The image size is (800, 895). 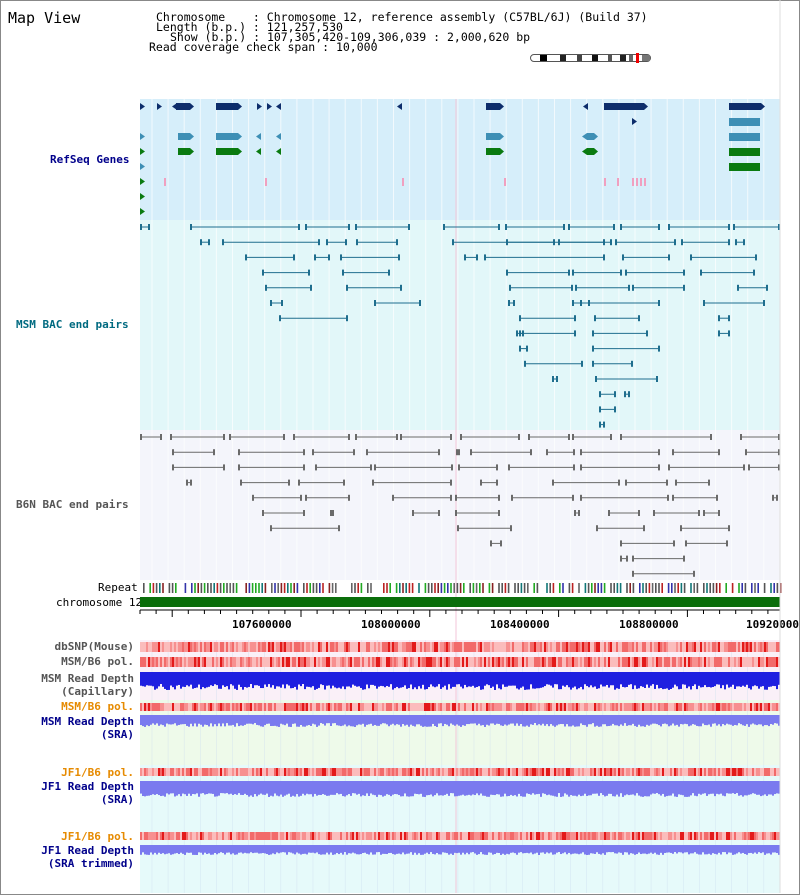 What do you see at coordinates (460, 159) in the screenshot?
I see `refseq-track` at bounding box center [460, 159].